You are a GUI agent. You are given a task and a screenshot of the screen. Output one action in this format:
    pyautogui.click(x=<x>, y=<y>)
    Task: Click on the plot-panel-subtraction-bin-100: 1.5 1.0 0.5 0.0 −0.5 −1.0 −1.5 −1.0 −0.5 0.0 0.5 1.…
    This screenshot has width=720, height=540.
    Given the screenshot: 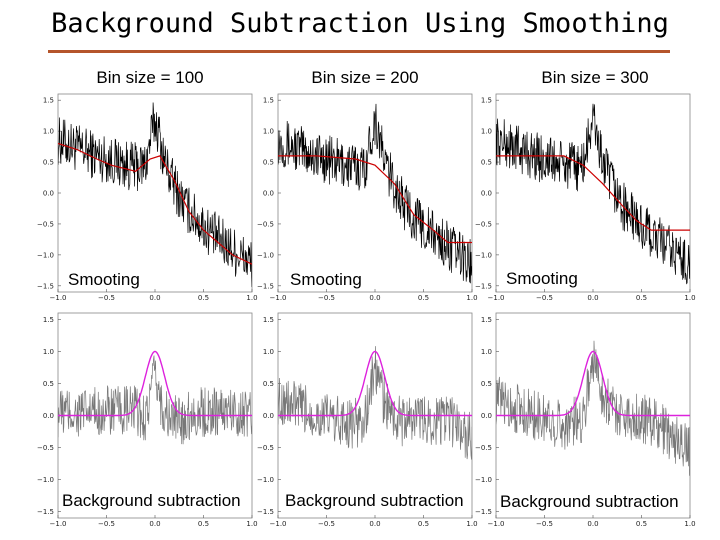 What is the action you would take?
    pyautogui.click(x=147, y=420)
    